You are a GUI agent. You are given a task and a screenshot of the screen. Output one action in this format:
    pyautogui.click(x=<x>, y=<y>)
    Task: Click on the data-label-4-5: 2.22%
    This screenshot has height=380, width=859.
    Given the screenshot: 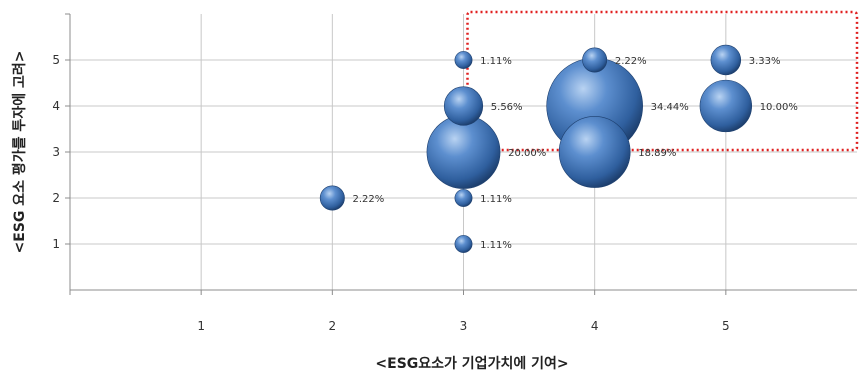 What is the action you would take?
    pyautogui.click(x=631, y=61)
    